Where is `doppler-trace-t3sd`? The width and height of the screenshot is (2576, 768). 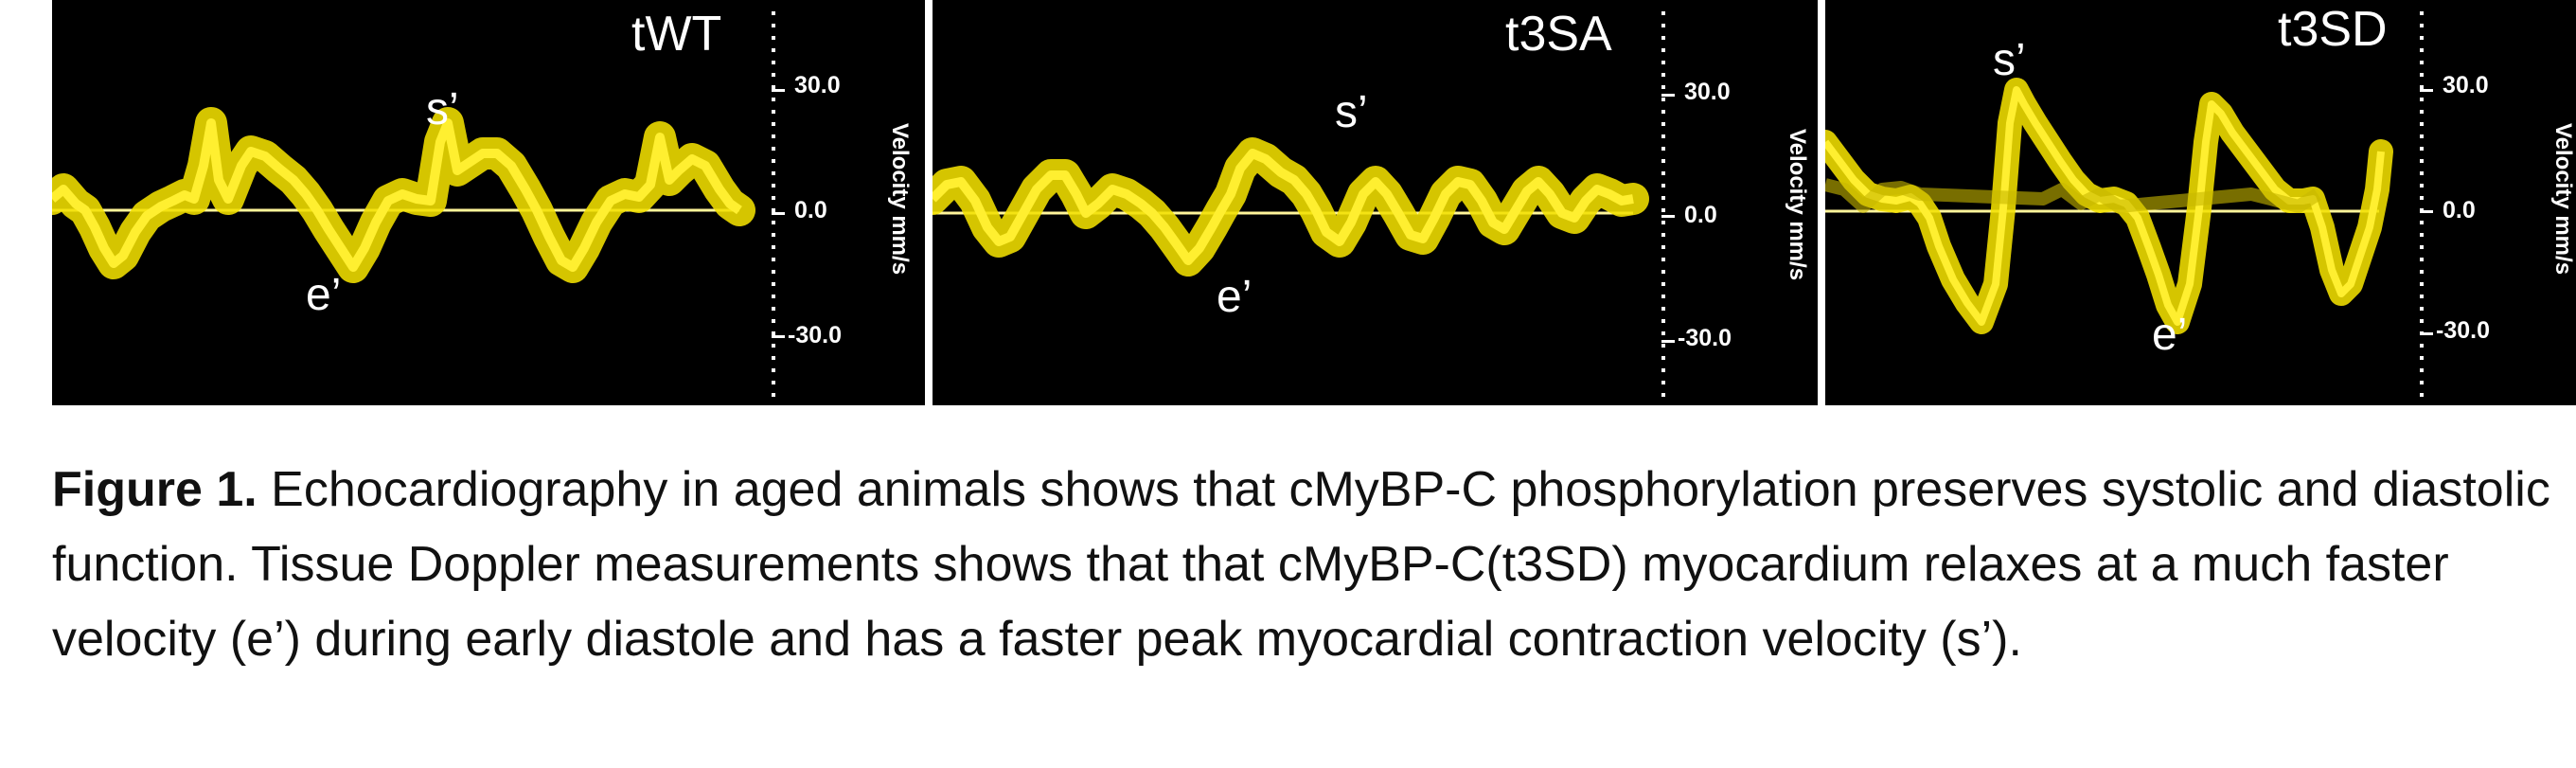 doppler-trace-t3sd is located at coordinates (2129, 204).